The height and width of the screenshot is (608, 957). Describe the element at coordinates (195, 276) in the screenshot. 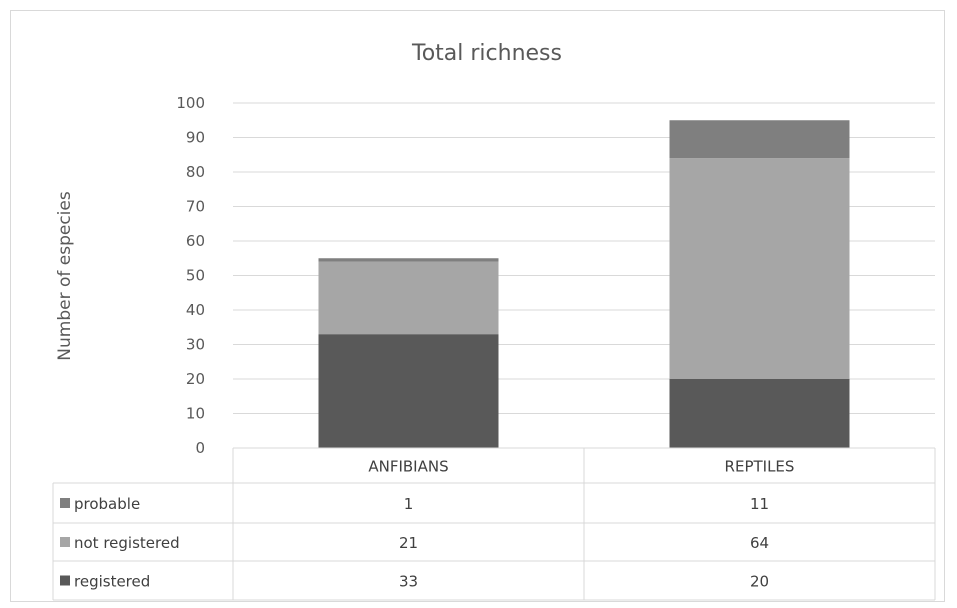

I see `y-tick-label: 50` at that location.